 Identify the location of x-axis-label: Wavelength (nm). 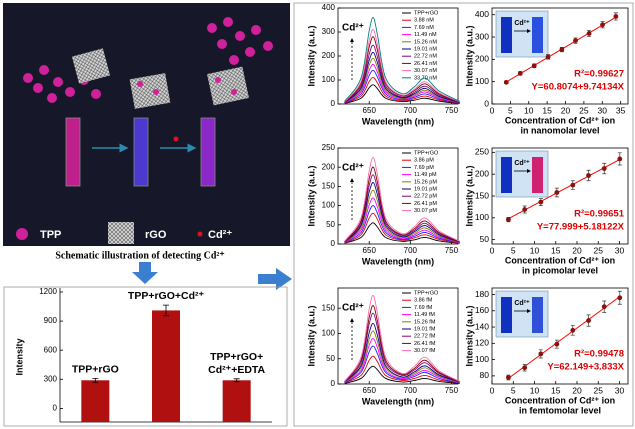
(398, 261).